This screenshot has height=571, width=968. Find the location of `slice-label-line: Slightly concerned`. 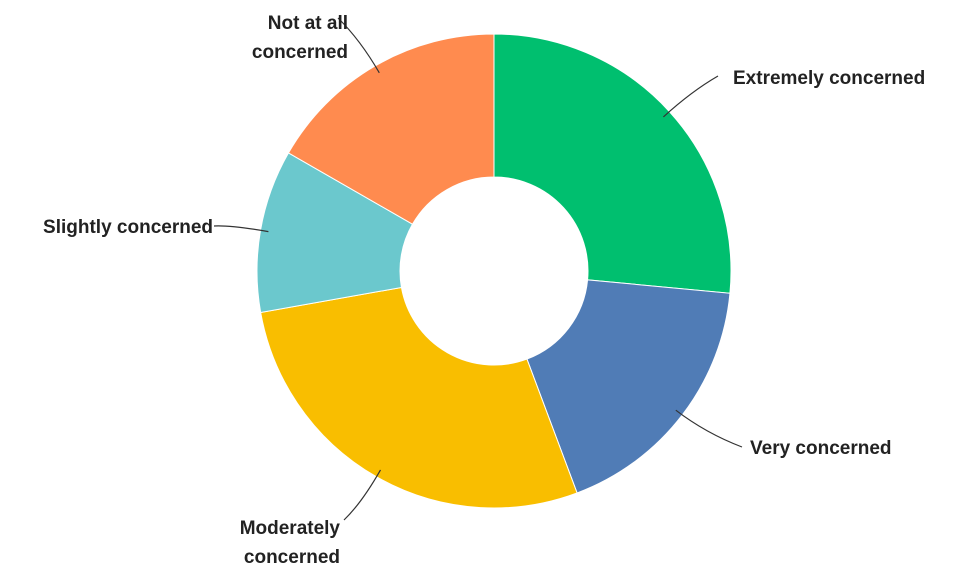

slice-label-line: Slightly concerned is located at coordinates (128, 227).